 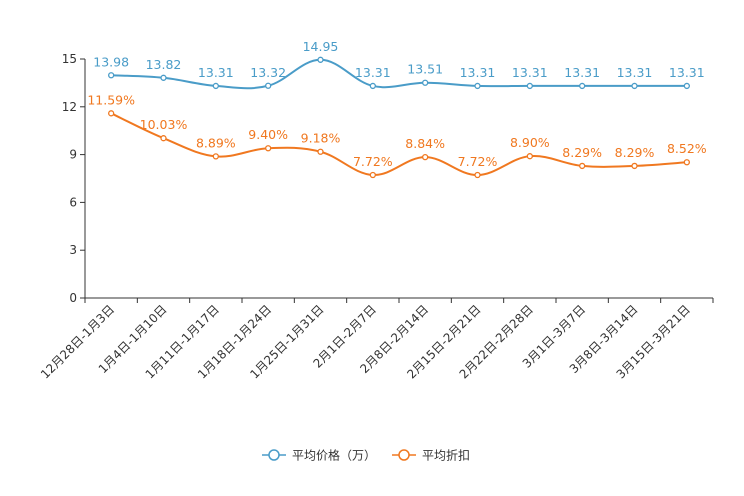 I want to click on legend-item-price: 平均价格（万）, so click(x=319, y=455).